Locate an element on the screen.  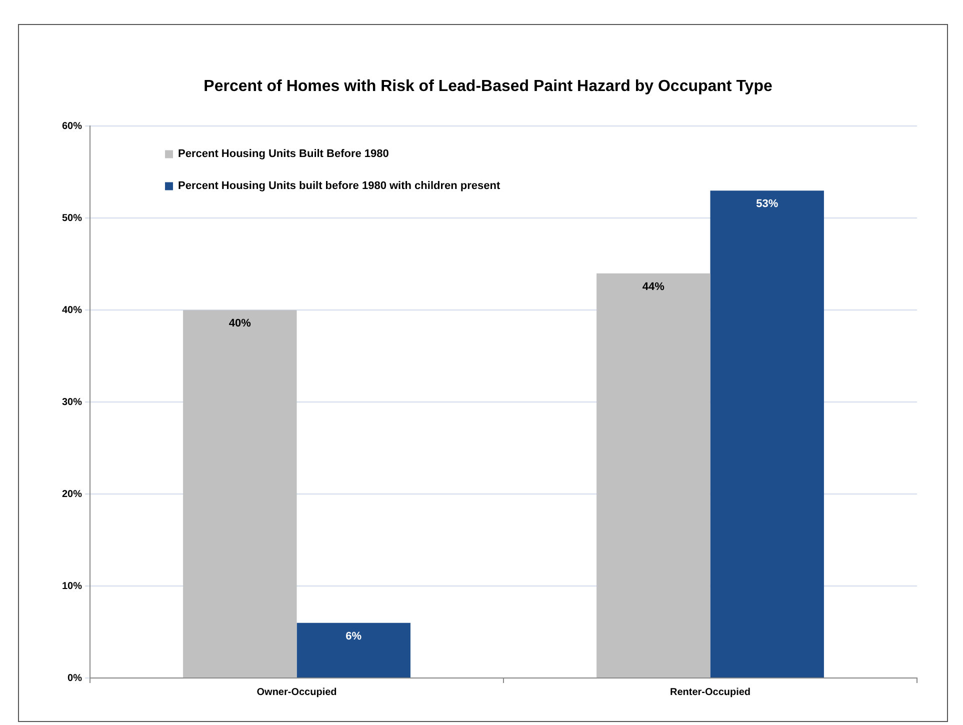
y-tick-label: 60% is located at coordinates (72, 126).